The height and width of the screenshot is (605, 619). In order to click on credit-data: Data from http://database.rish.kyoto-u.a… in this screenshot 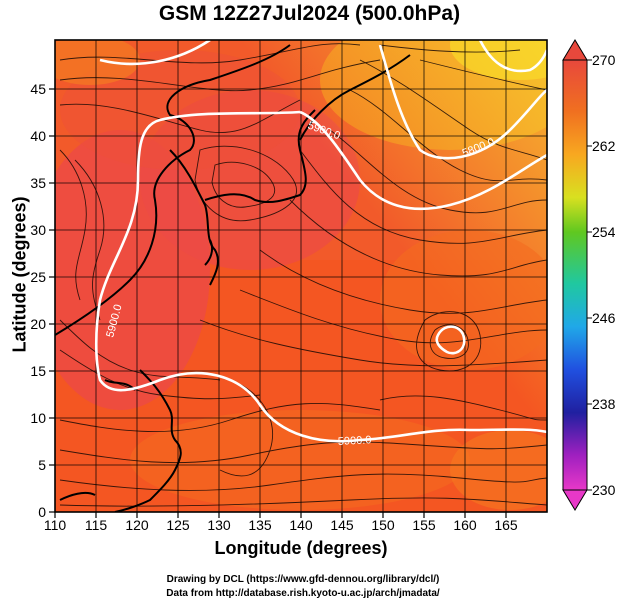, I will do `click(303, 593)`.